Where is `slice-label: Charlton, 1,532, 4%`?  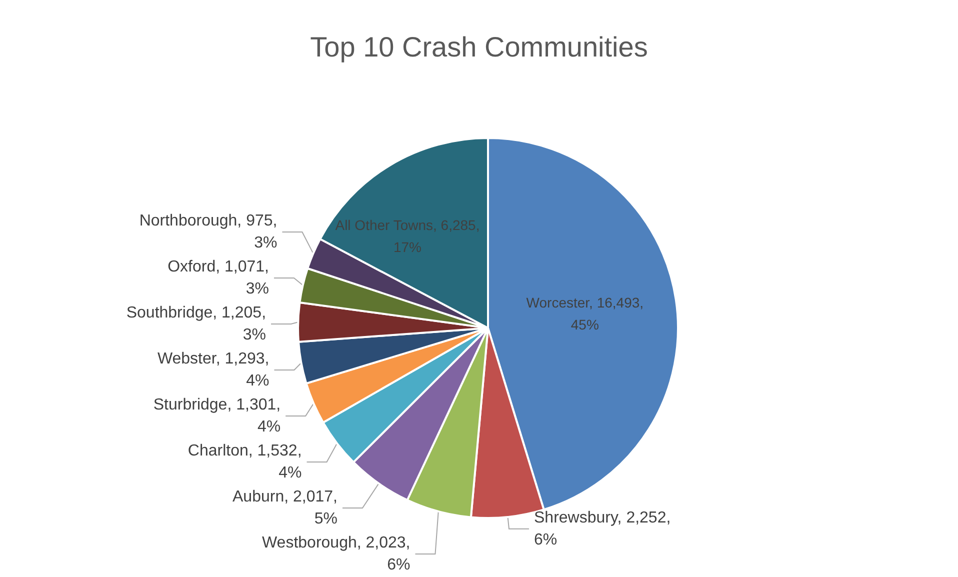
slice-label: Charlton, 1,532, 4% is located at coordinates (245, 462).